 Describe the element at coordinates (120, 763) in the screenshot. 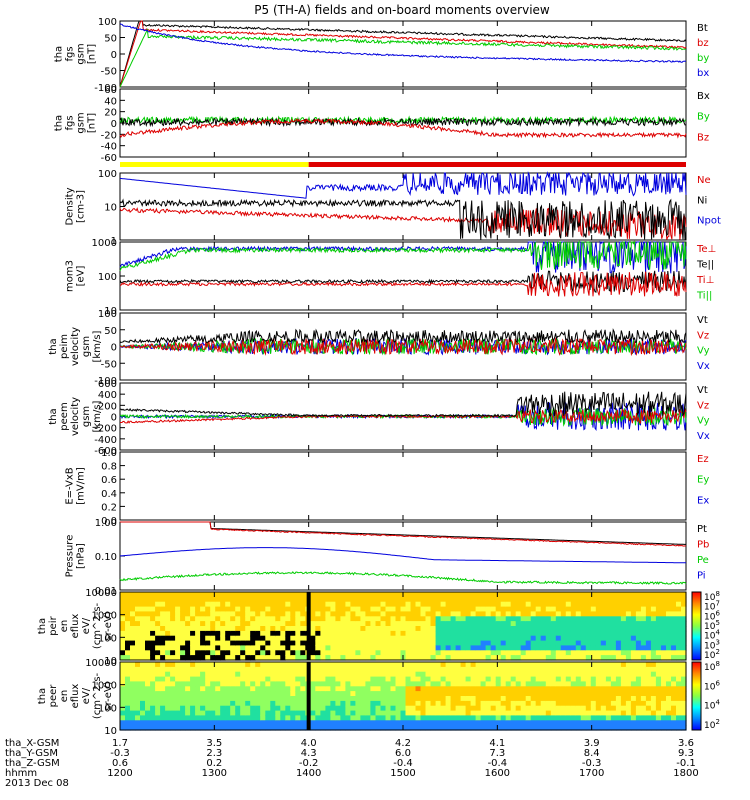

I see `axis-value: 0.6` at that location.